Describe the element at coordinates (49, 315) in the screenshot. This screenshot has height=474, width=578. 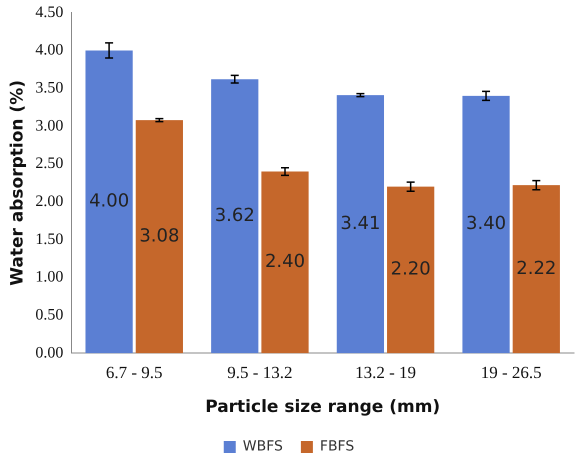
I see `y-tick-label: 0.50` at that location.